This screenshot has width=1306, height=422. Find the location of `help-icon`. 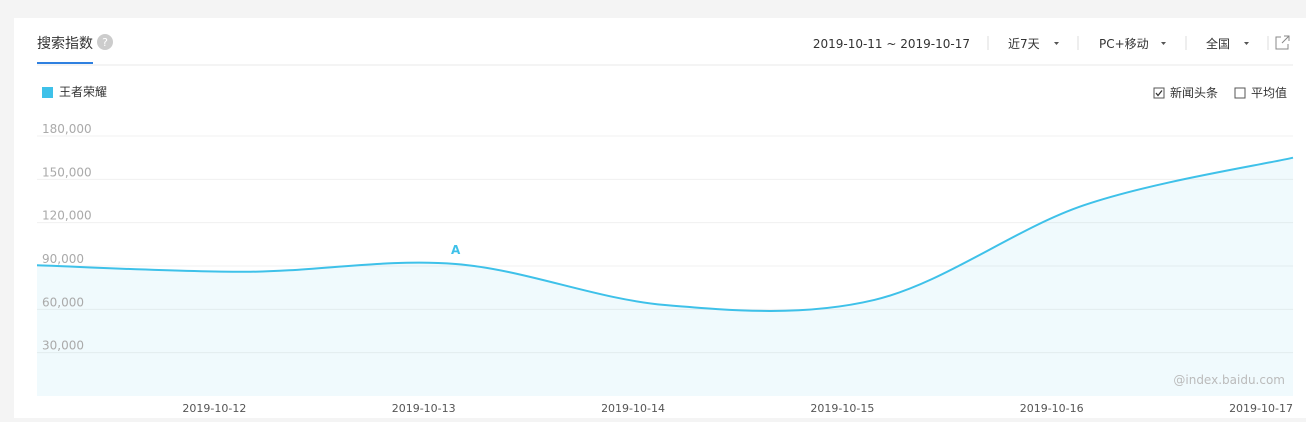

help-icon is located at coordinates (105, 42).